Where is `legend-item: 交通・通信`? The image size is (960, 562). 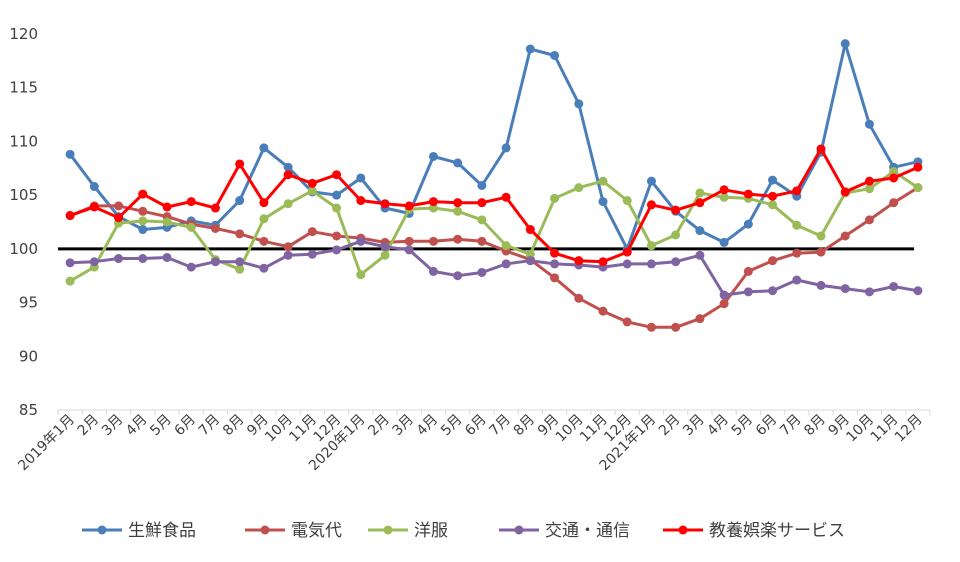 legend-item: 交通・通信 is located at coordinates (564, 531).